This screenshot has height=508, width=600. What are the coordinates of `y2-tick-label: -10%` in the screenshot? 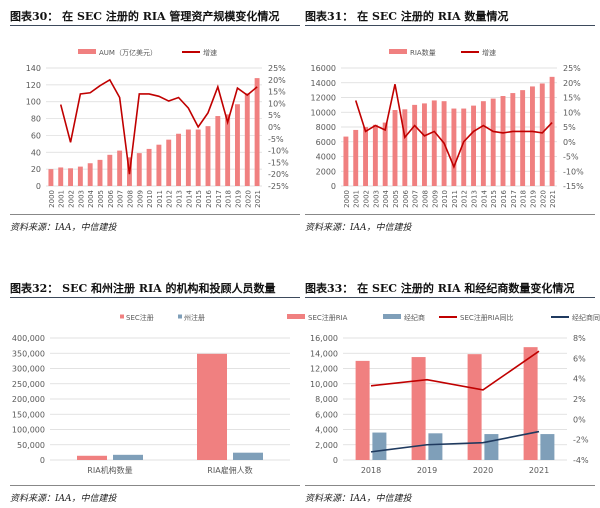 It's located at (573, 171).